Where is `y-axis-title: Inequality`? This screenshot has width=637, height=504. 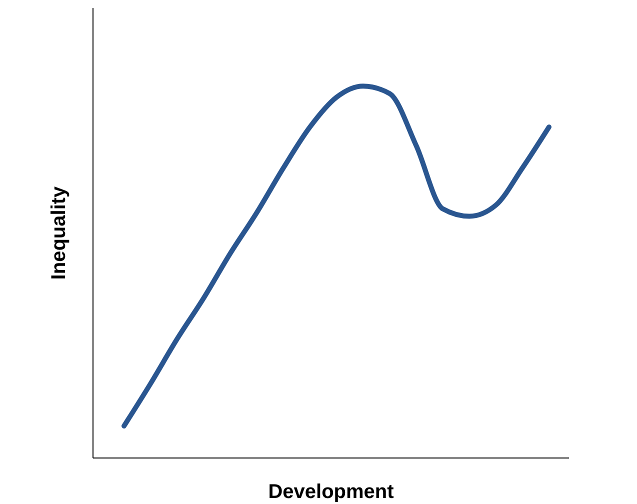
y-axis-title: Inequality is located at coordinates (59, 232).